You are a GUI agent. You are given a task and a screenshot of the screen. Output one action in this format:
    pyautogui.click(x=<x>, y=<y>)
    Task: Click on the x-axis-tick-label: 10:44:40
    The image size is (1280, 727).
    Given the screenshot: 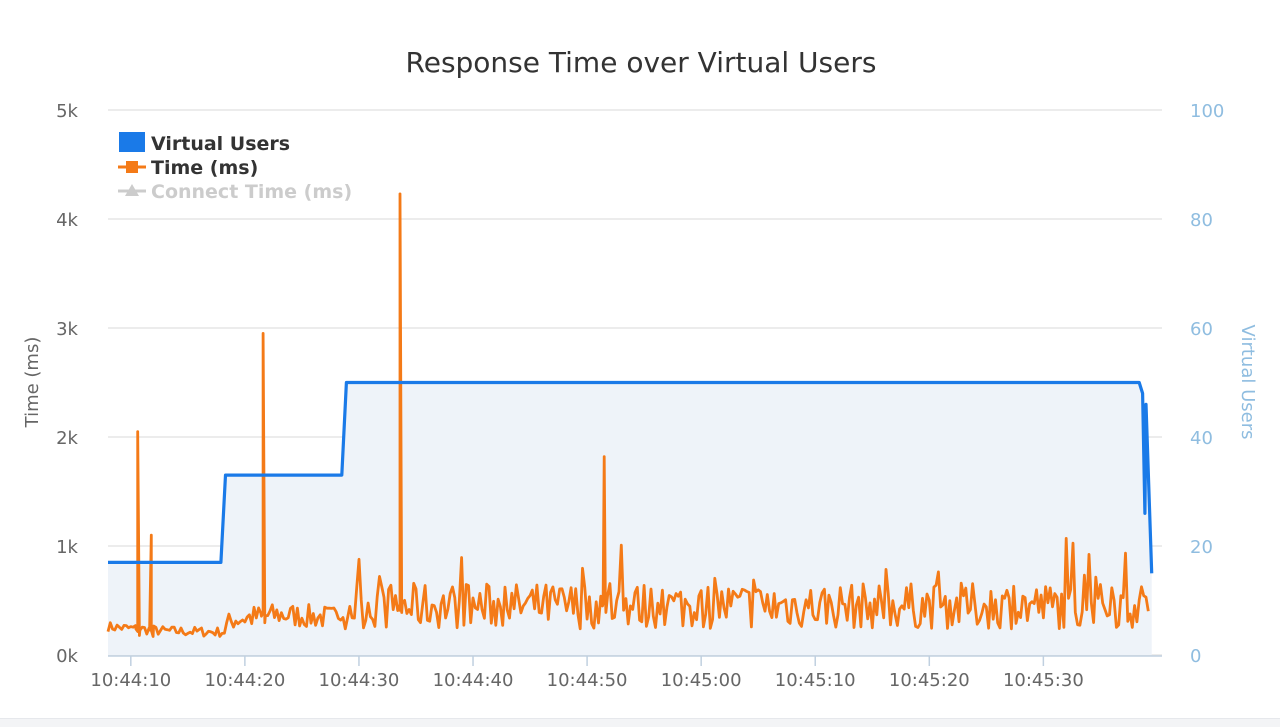 What is the action you would take?
    pyautogui.click(x=473, y=680)
    